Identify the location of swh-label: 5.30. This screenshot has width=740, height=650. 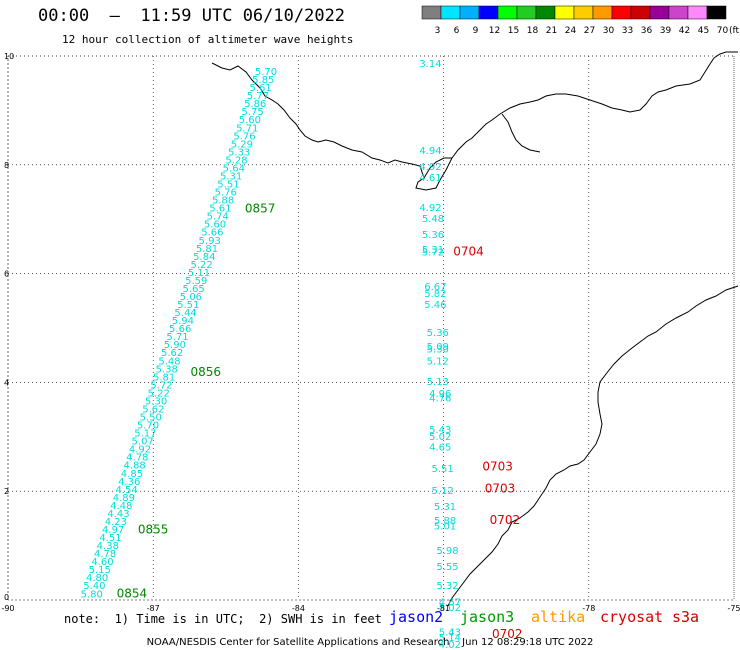
(438, 349).